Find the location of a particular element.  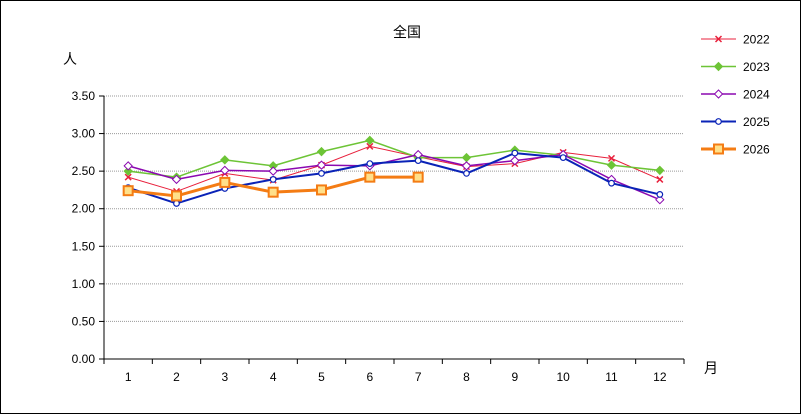

y-tick-label: 1.50 is located at coordinates (84, 246).